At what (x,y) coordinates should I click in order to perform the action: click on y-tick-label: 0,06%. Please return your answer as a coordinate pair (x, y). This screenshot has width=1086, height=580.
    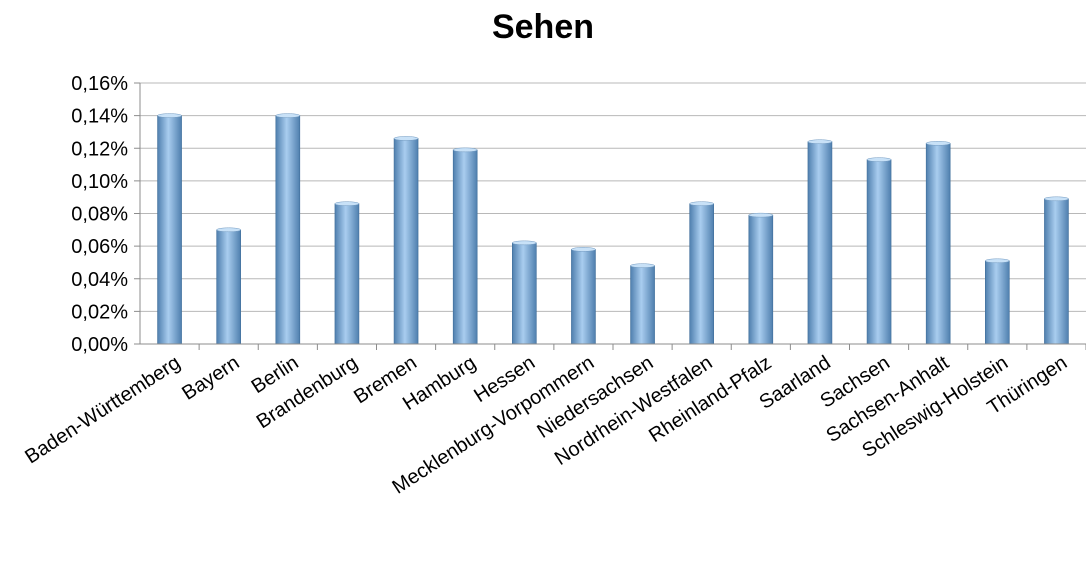
    Looking at the image, I should click on (99, 247).